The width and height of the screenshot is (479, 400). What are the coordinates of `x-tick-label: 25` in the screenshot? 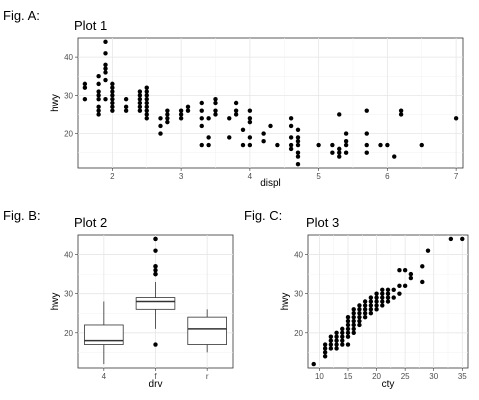 It's located at (405, 376).